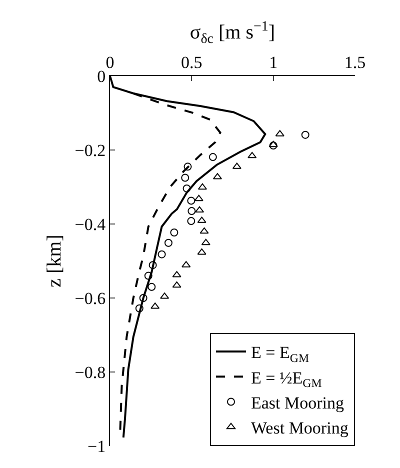 This screenshot has width=400, height=468. What do you see at coordinates (233, 33) in the screenshot?
I see `x-axis-title: σ$_{δc}$ [m s$^{−1}$]` at bounding box center [233, 33].